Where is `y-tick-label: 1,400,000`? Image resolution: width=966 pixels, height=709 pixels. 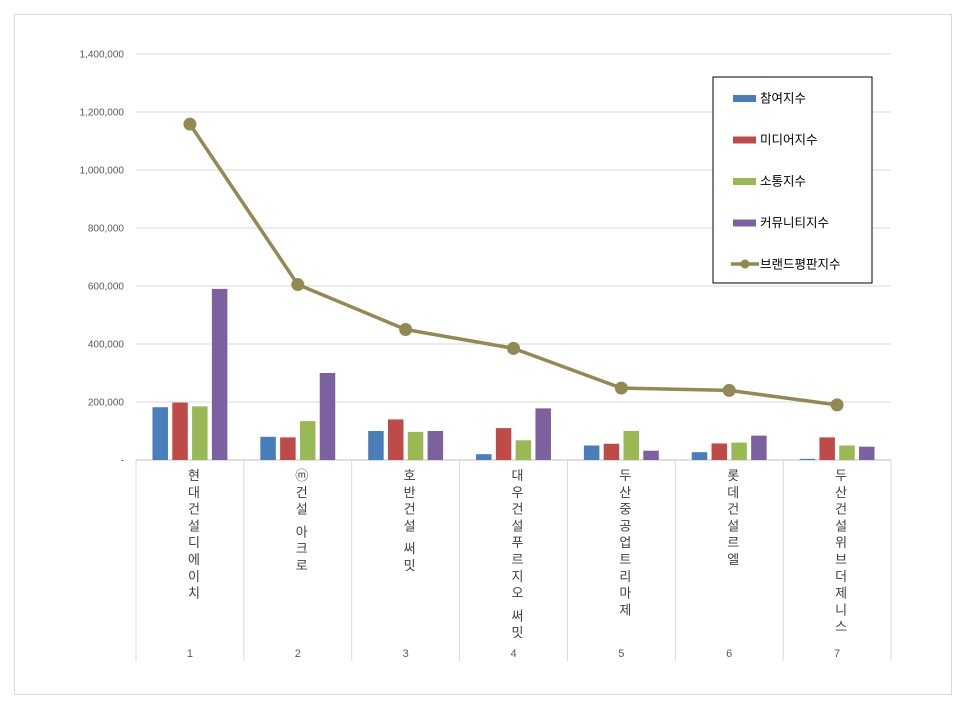
y-tick-label: 1,400,000 is located at coordinates (102, 55).